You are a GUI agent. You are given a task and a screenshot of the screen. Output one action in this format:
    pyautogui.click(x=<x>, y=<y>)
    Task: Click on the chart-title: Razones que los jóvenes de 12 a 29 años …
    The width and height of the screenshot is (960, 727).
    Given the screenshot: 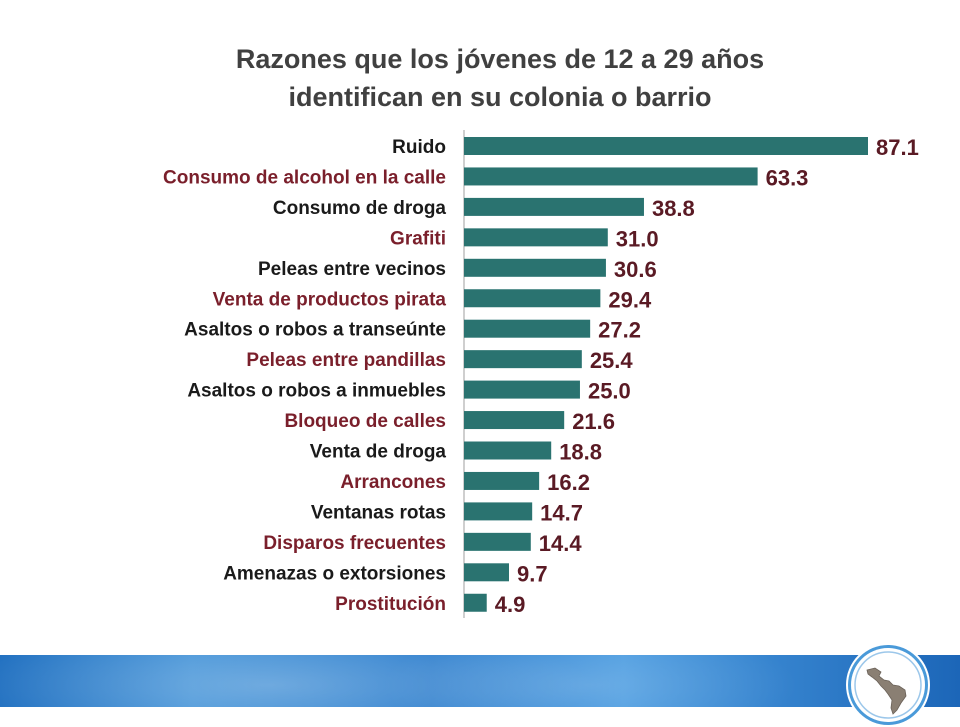 What is the action you would take?
    pyautogui.click(x=480, y=78)
    